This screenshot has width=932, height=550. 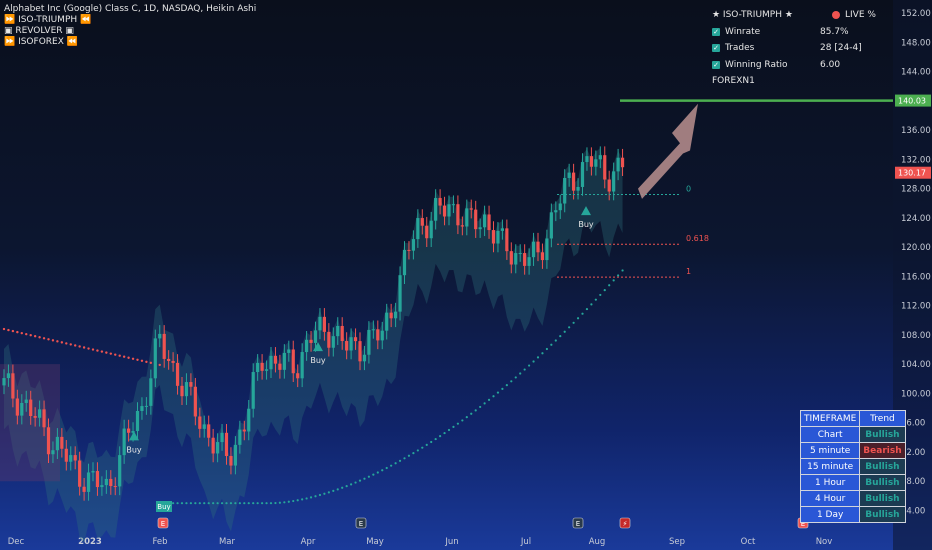 I want to click on x-tick-label: Feb, so click(x=159, y=542).